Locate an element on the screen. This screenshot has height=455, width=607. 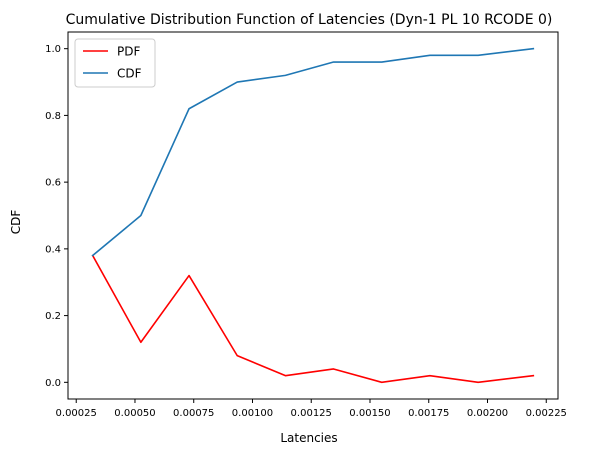
x-tick-label: 0.00100 is located at coordinates (252, 413).